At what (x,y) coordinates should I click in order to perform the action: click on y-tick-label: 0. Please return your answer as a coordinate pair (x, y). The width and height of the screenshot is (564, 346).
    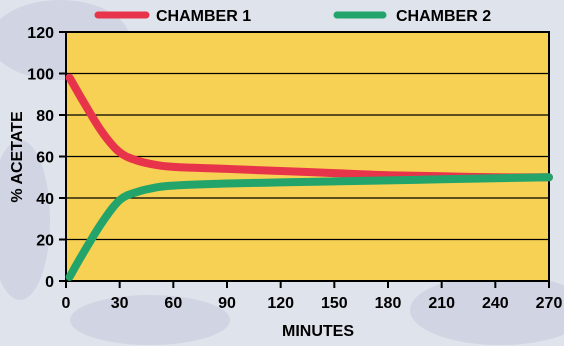
    Looking at the image, I should click on (49, 282).